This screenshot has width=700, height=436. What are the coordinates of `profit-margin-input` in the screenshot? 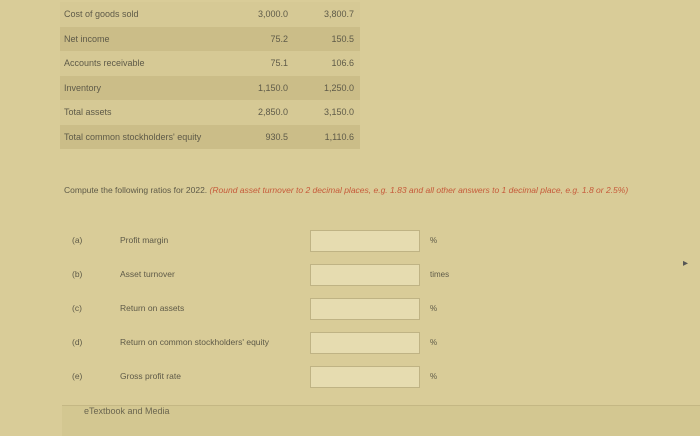 It's located at (365, 241).